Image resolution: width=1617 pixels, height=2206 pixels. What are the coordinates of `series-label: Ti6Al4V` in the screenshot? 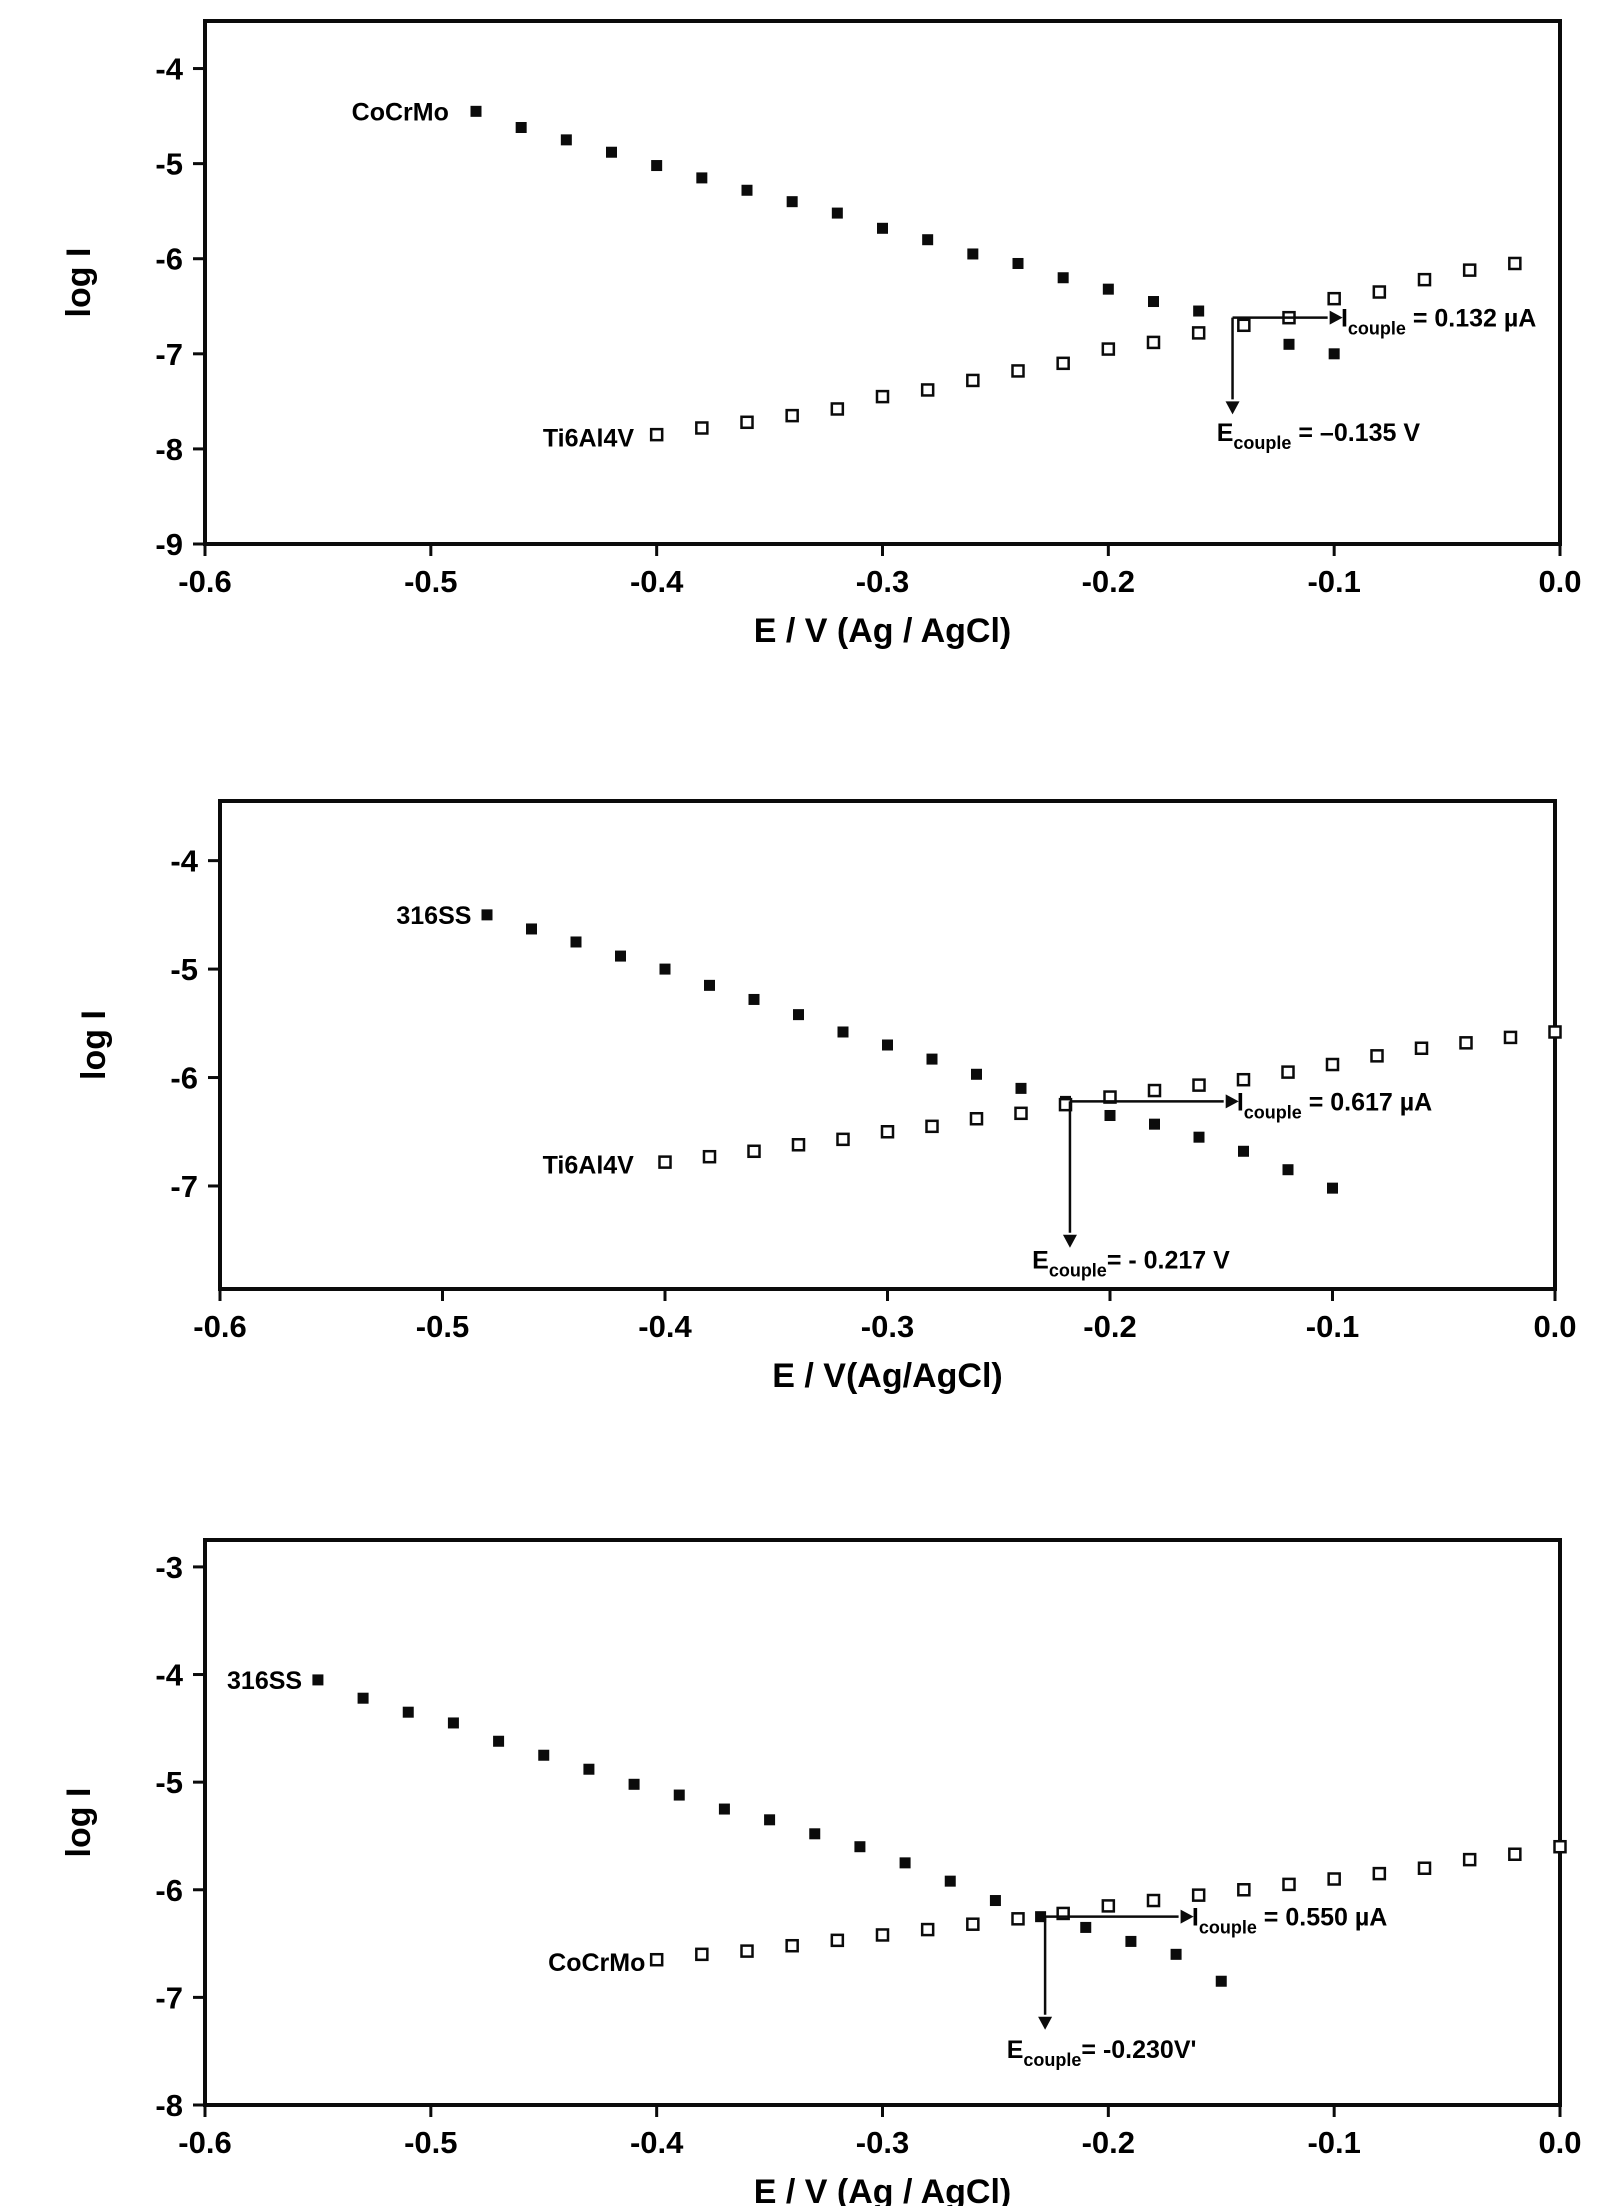 It's located at (589, 438).